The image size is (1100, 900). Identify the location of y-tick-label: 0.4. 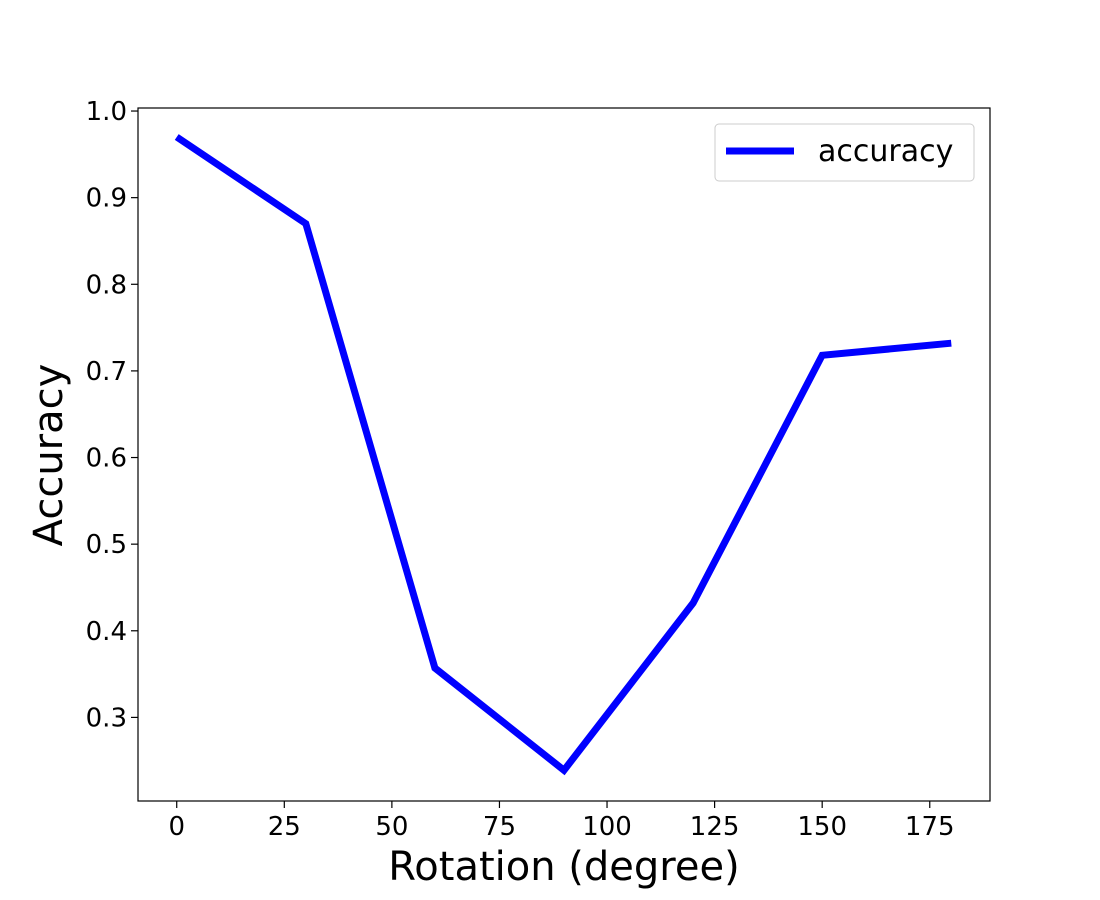
(106, 632).